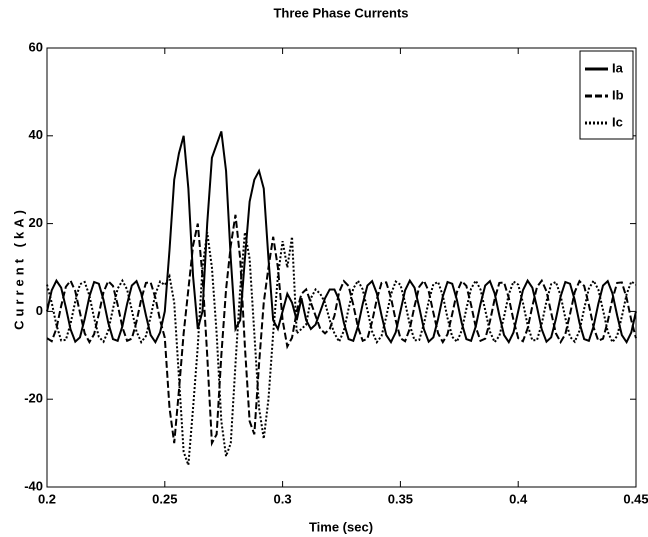 The height and width of the screenshot is (537, 648). What do you see at coordinates (164, 498) in the screenshot?
I see `x-tick-label: 0.25` at bounding box center [164, 498].